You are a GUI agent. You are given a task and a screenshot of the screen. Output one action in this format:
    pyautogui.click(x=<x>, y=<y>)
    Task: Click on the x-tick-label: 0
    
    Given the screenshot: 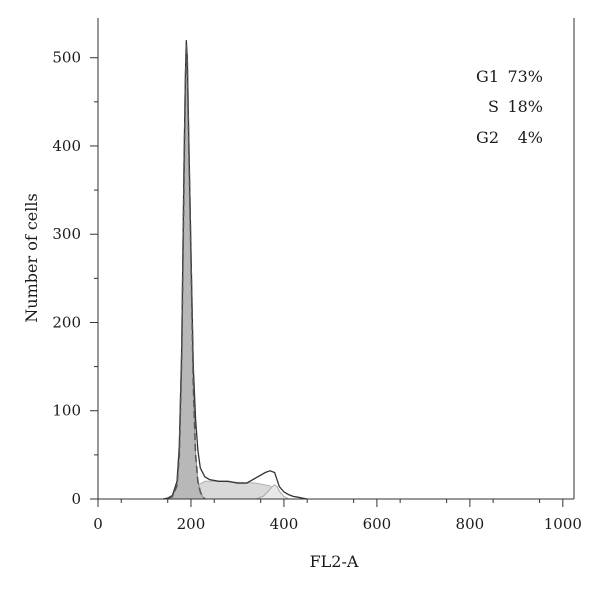 What is the action you would take?
    pyautogui.click(x=98, y=524)
    